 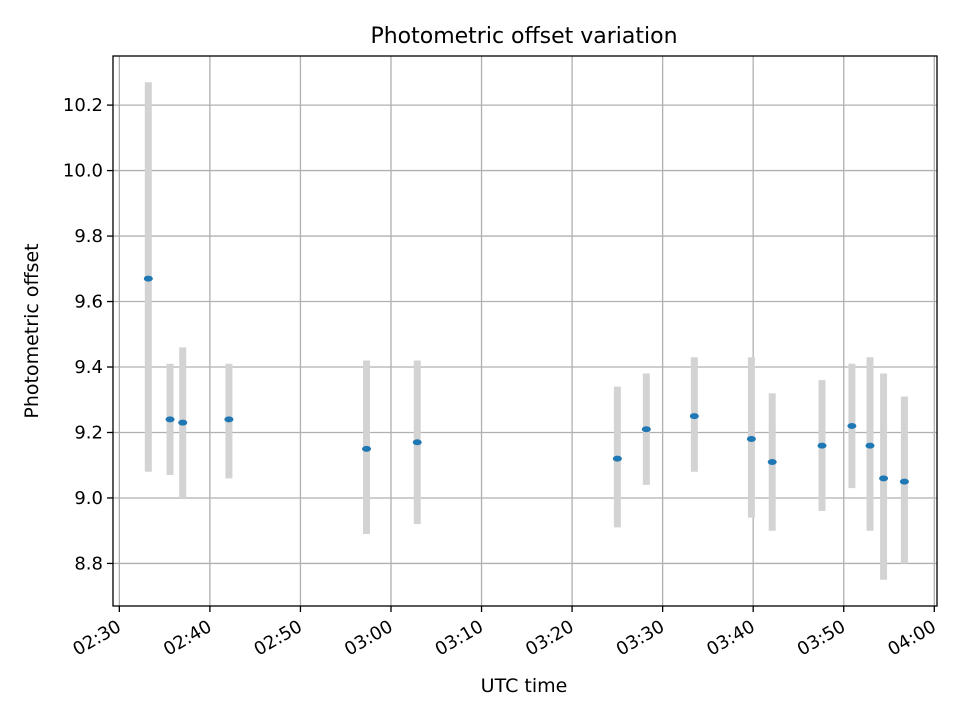 I want to click on y-tick-label: 9.8, so click(x=88, y=236).